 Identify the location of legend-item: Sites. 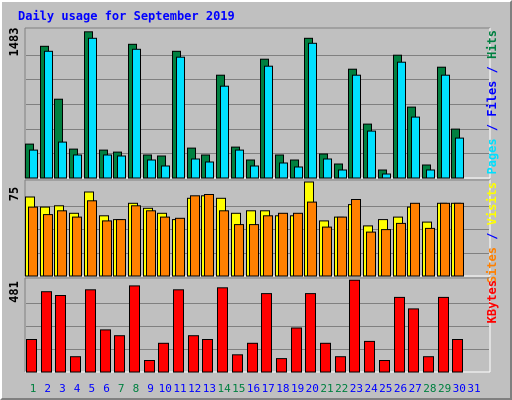
(492, 265).